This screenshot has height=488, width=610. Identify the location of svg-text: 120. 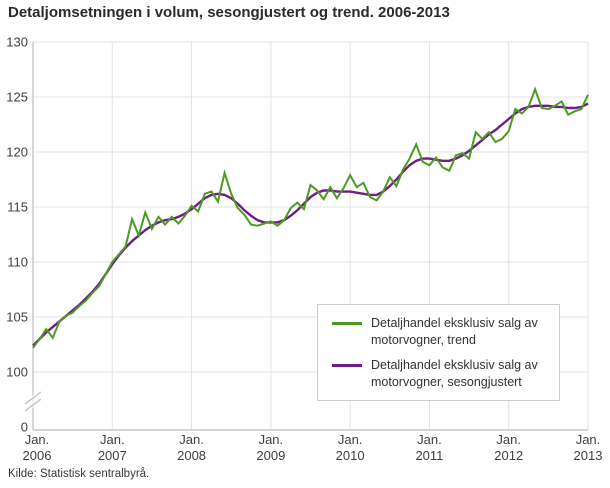
(17, 152).